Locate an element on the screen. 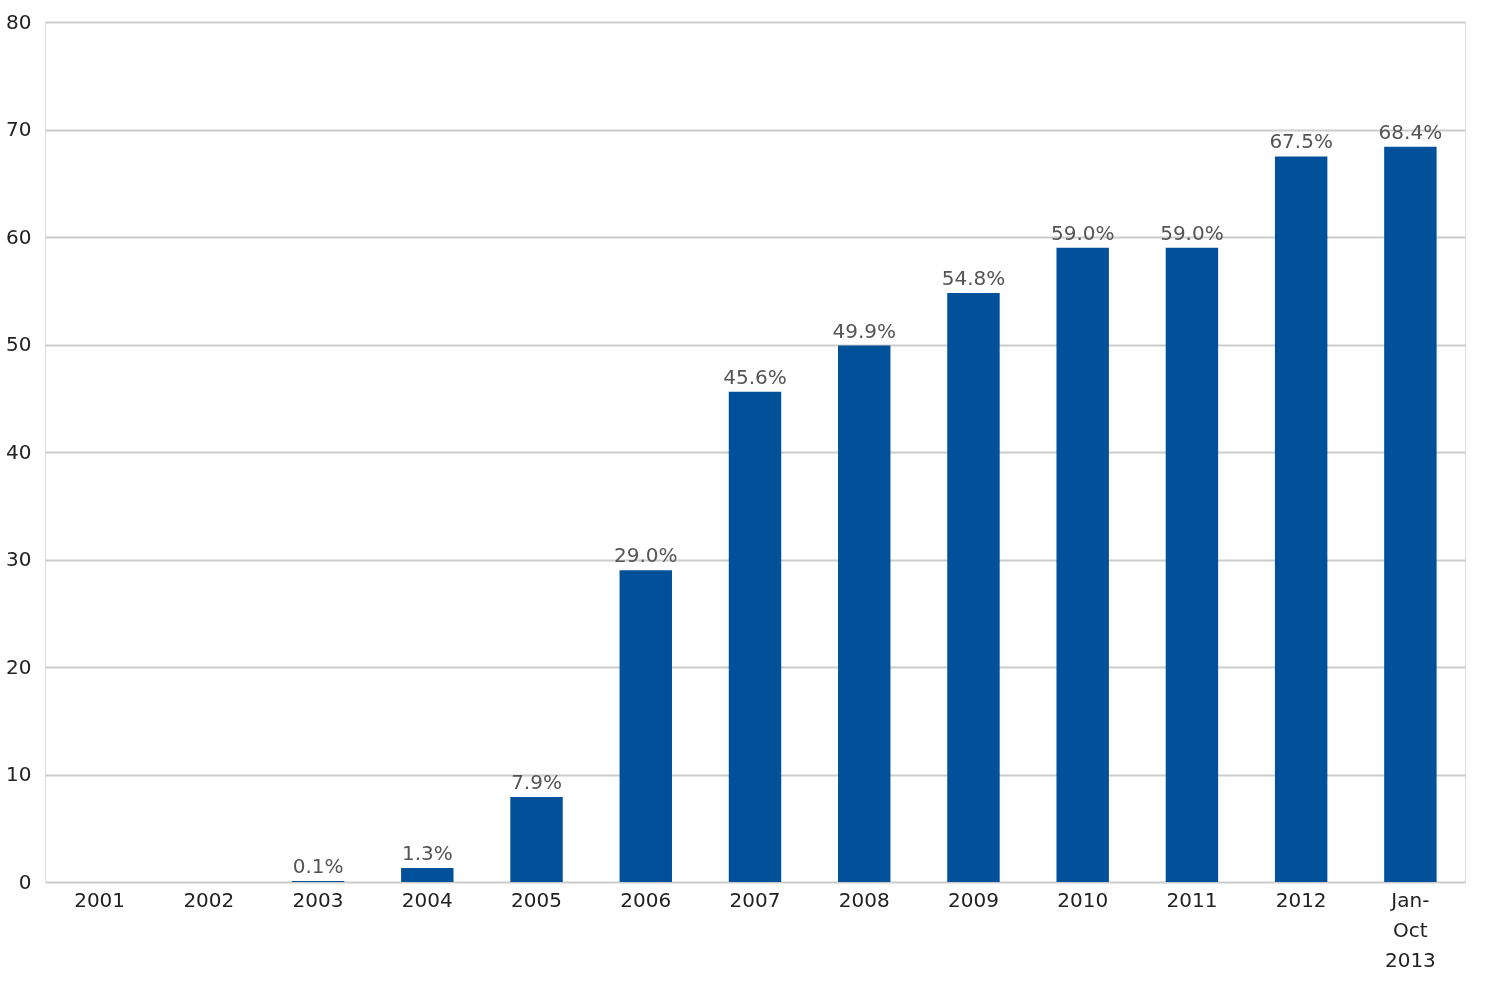 This screenshot has width=1501, height=1004. x-tick-label: 2010 is located at coordinates (1083, 899).